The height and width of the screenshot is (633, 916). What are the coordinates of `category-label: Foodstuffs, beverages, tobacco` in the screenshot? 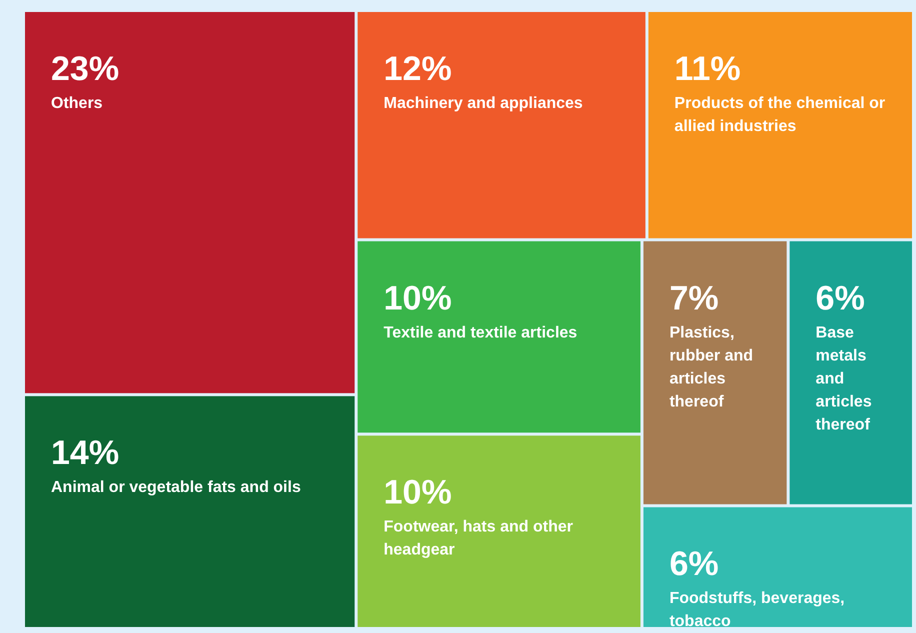 It's located at (757, 610).